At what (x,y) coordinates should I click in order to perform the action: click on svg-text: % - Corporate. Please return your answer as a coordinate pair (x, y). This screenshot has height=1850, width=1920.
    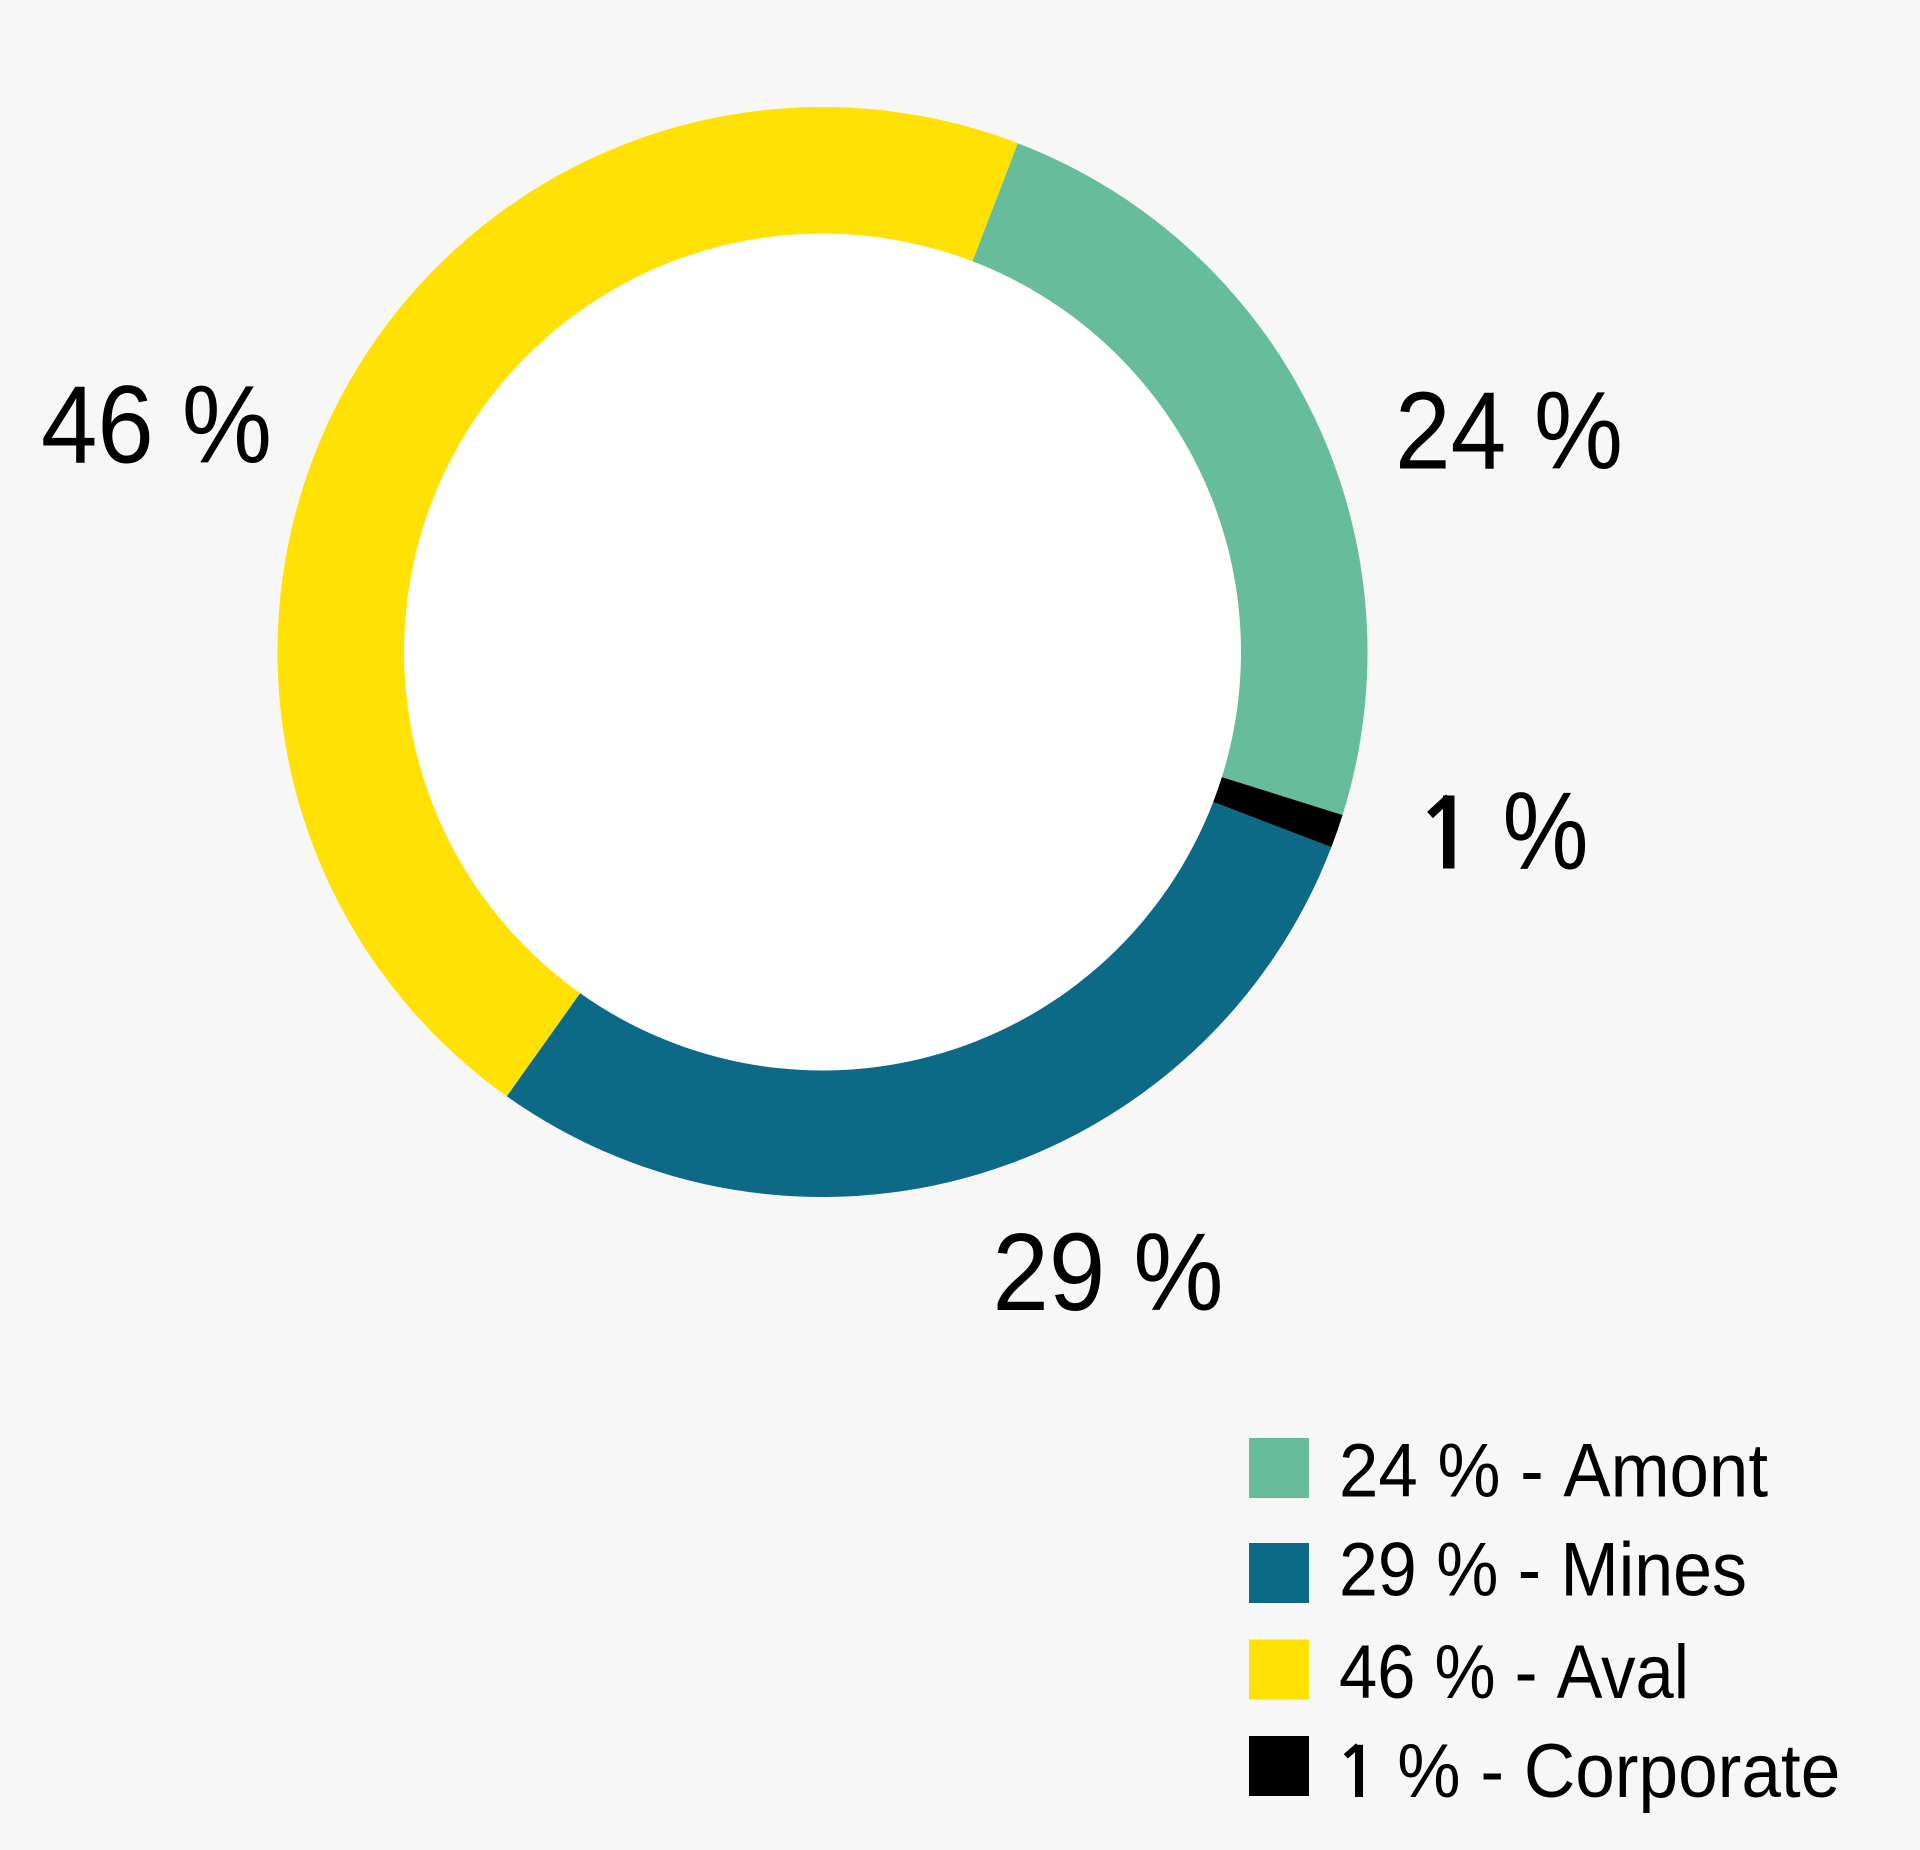
    Looking at the image, I should click on (1618, 1771).